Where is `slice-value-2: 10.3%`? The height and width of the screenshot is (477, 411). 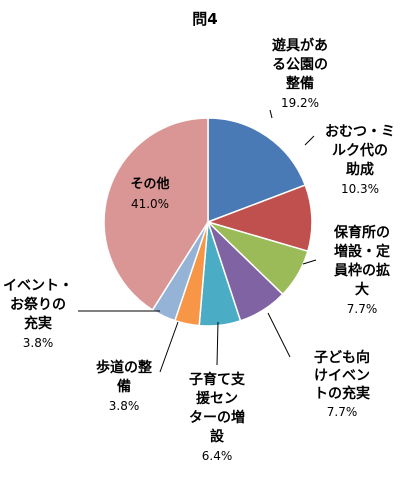 slice-value-2: 10.3% is located at coordinates (360, 189).